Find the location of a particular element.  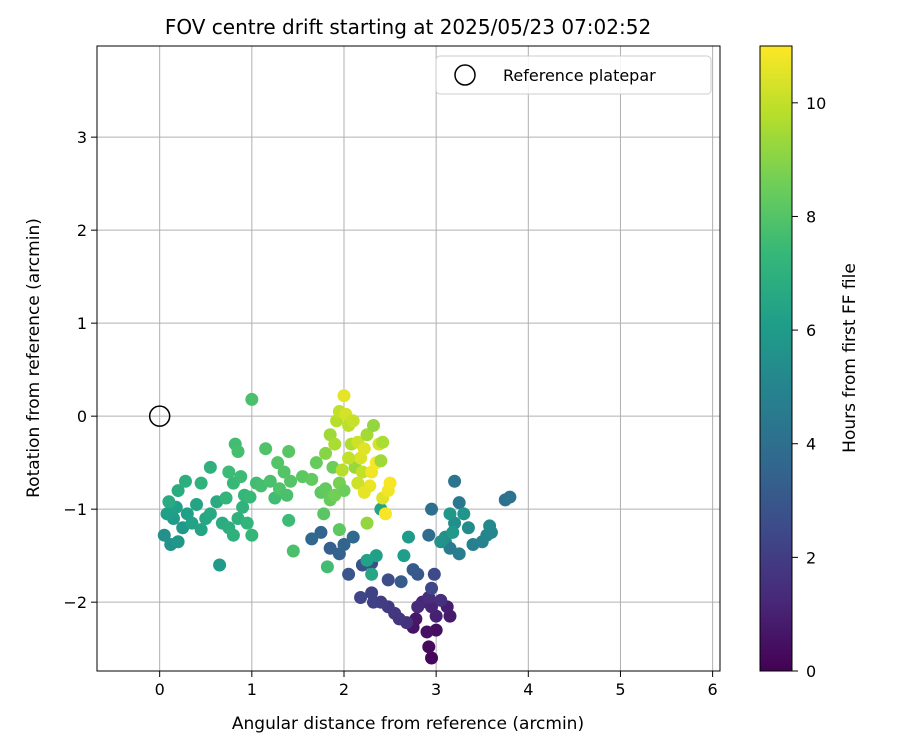

colorbar-tick-label: 8 is located at coordinates (811, 216).